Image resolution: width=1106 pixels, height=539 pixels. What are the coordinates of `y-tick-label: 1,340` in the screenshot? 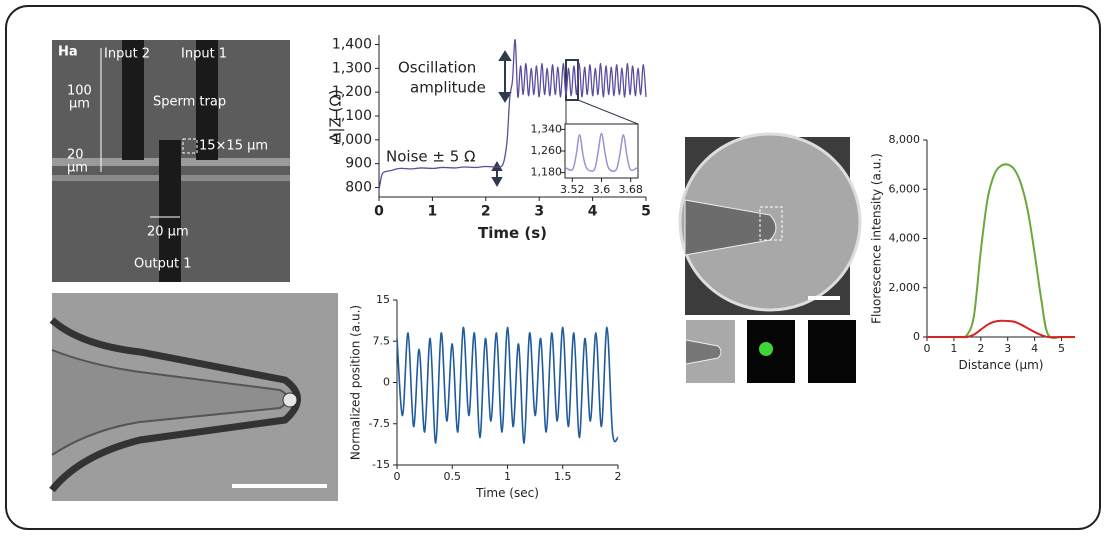 It's located at (547, 128).